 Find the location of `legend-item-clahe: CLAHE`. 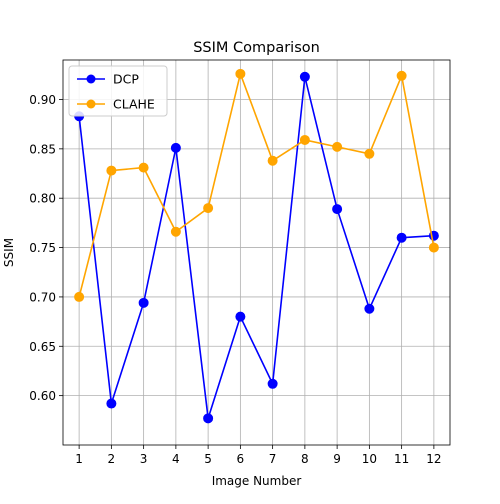

legend-item-clahe: CLAHE is located at coordinates (116, 104).